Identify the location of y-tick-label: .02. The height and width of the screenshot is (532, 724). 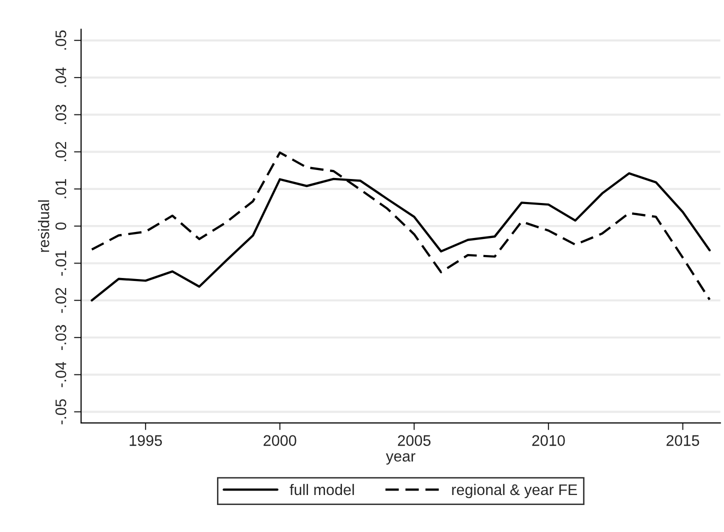
(60, 152).